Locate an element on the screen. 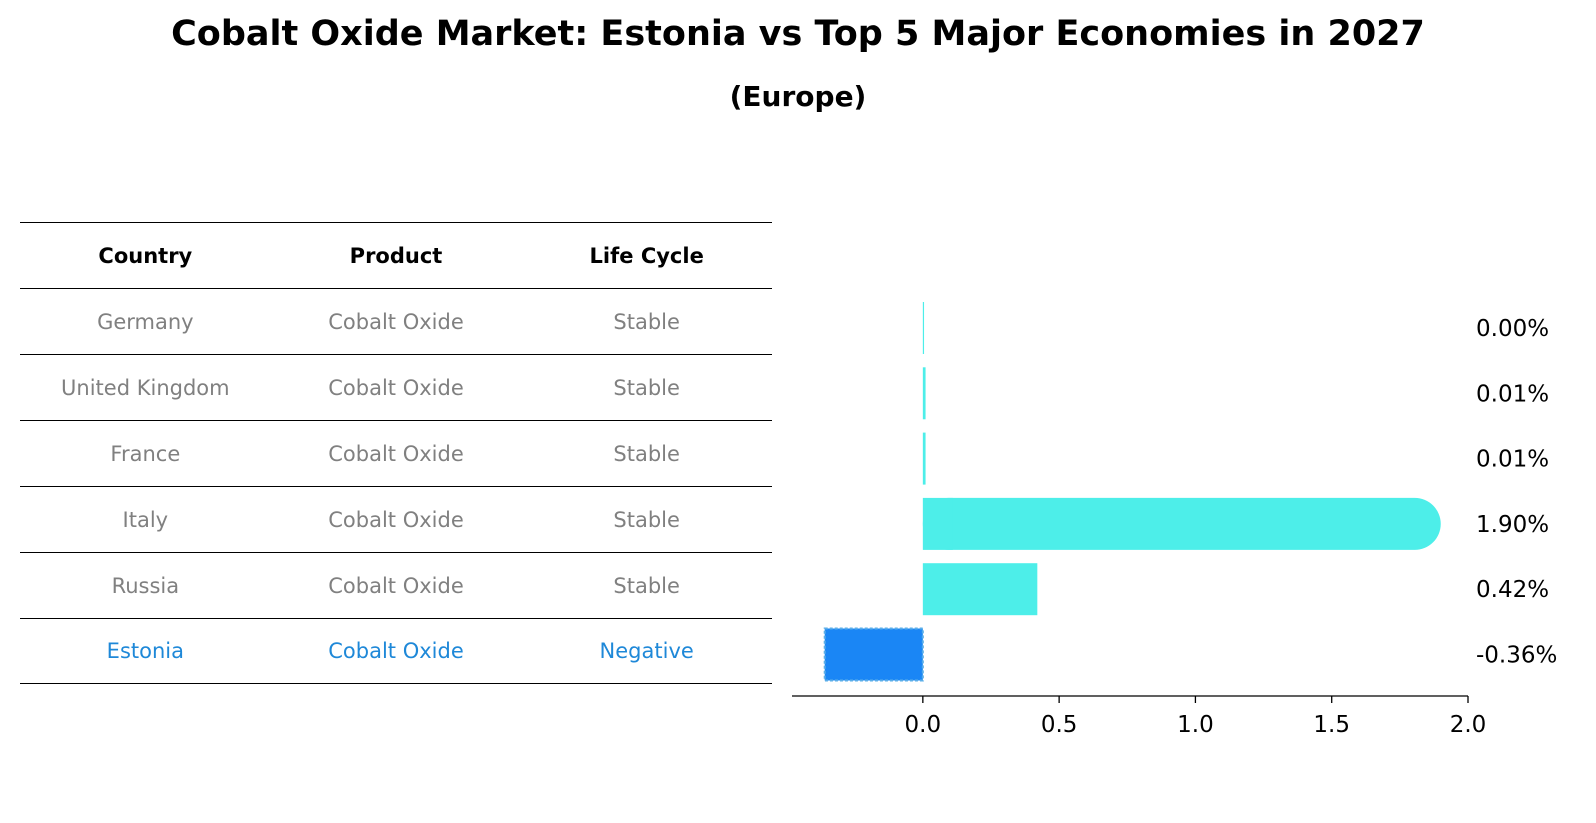 This screenshot has height=823, width=1596. cell-country: United Kingdom is located at coordinates (145, 387).